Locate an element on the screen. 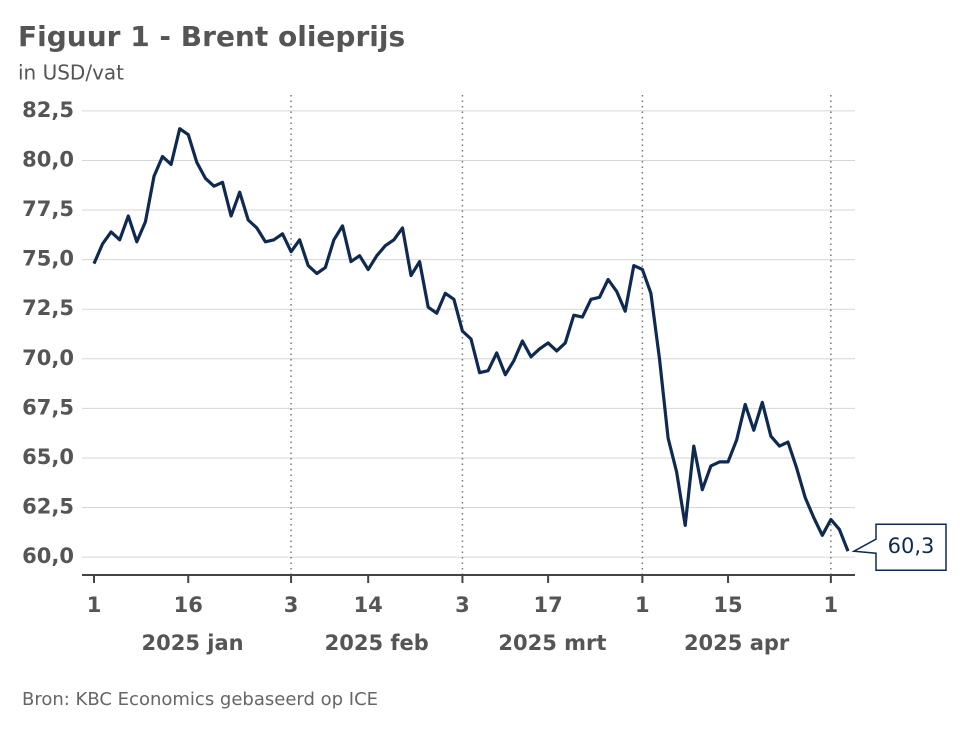 The image size is (960, 741). callout-box is located at coordinates (899, 547).